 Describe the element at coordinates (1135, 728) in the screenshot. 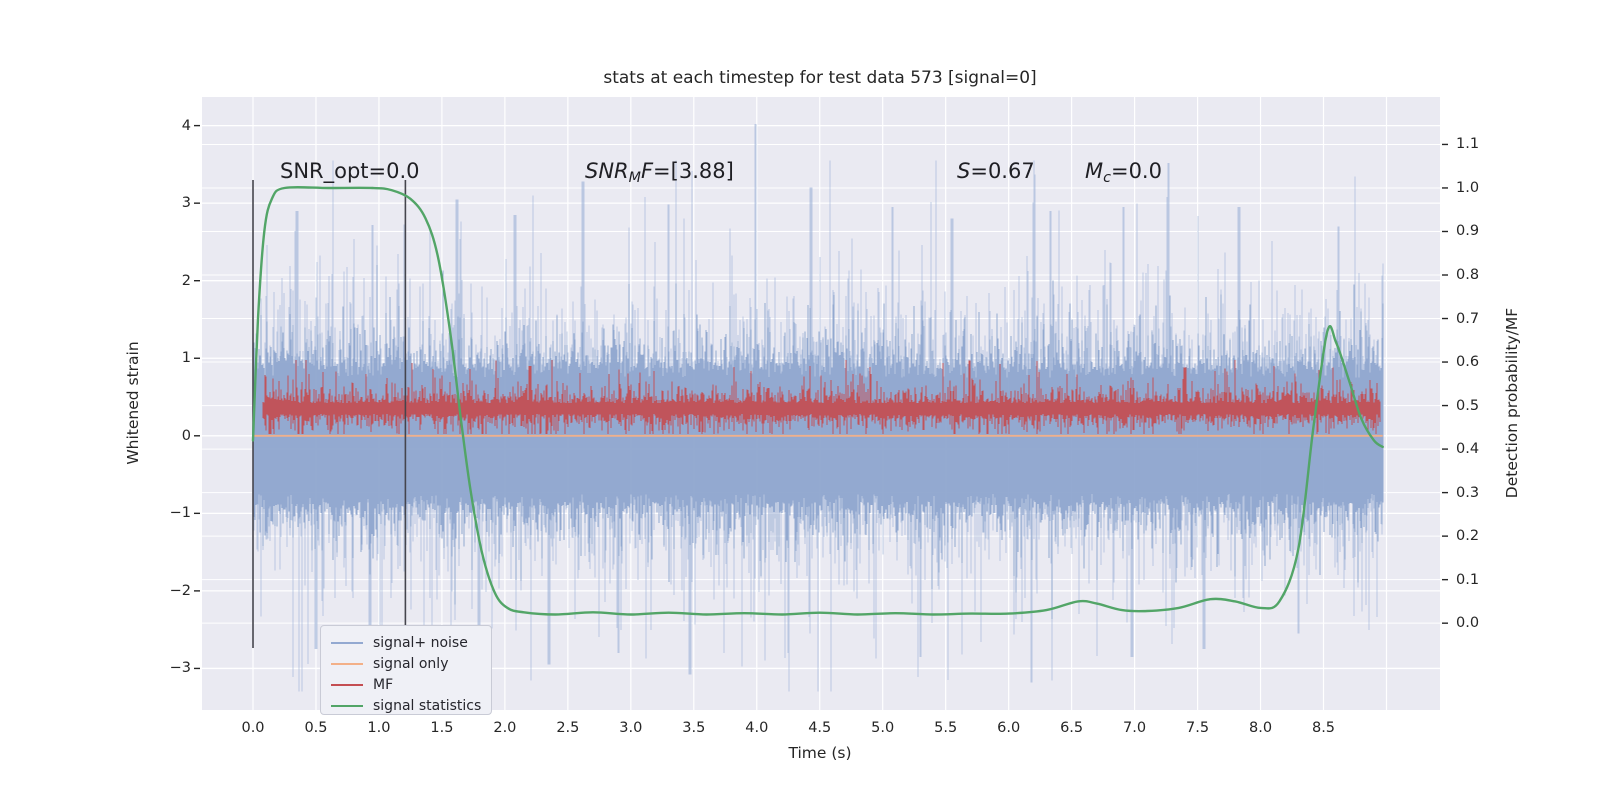

I see `x-tick-label: 7.0` at that location.